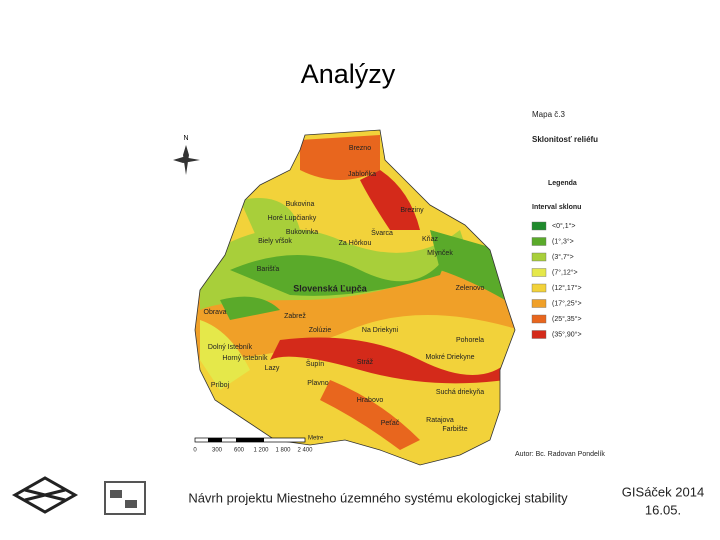 The height and width of the screenshot is (540, 720). I want to click on place-name: Lazy, so click(272, 368).